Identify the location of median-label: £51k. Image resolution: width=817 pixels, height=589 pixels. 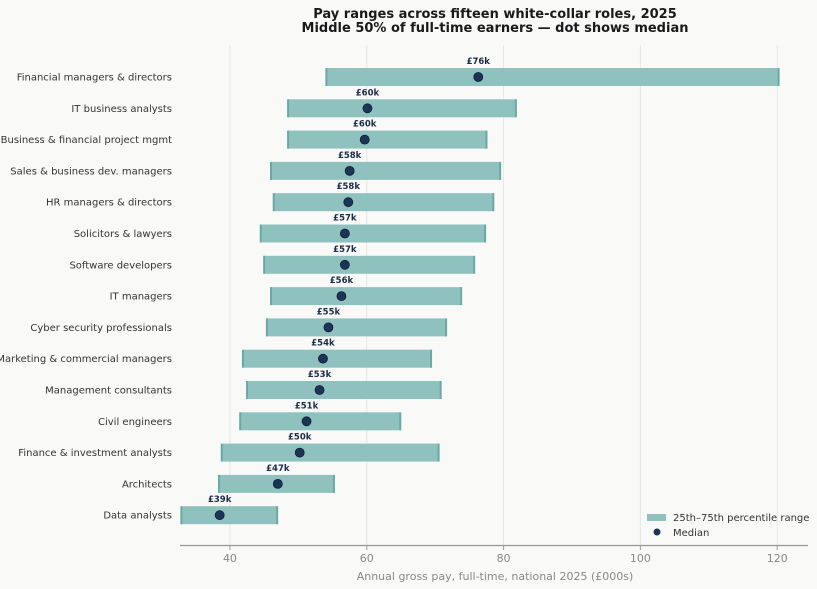
(307, 406).